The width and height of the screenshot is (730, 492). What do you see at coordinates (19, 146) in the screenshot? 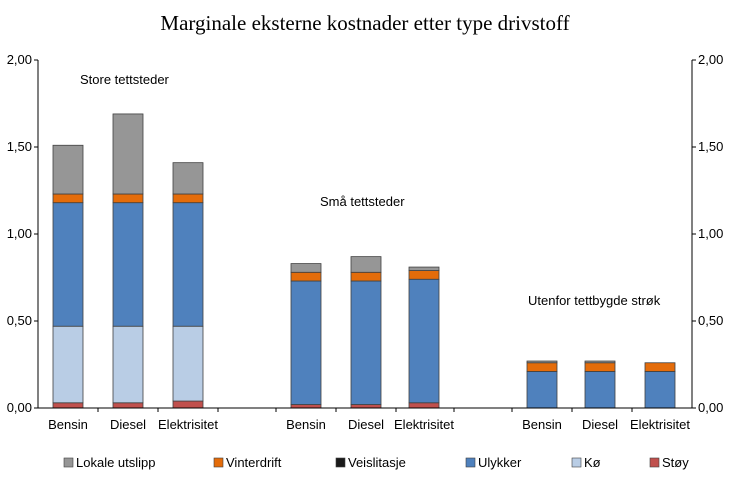
I see `y-tick-label-left: 1,50` at bounding box center [19, 146].